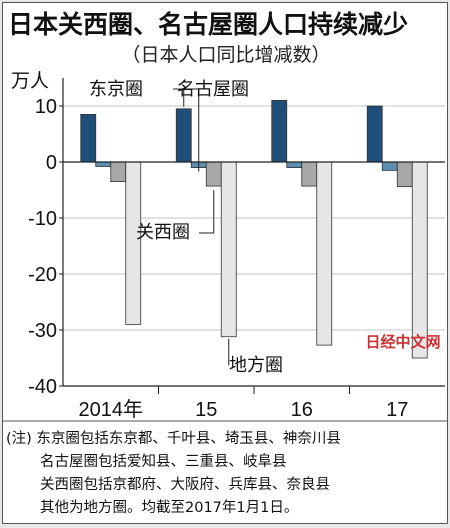  What do you see at coordinates (163, 461) in the screenshot?
I see `note-line: 名古屋圈包括爱知县、三重县、岐阜县` at bounding box center [163, 461].